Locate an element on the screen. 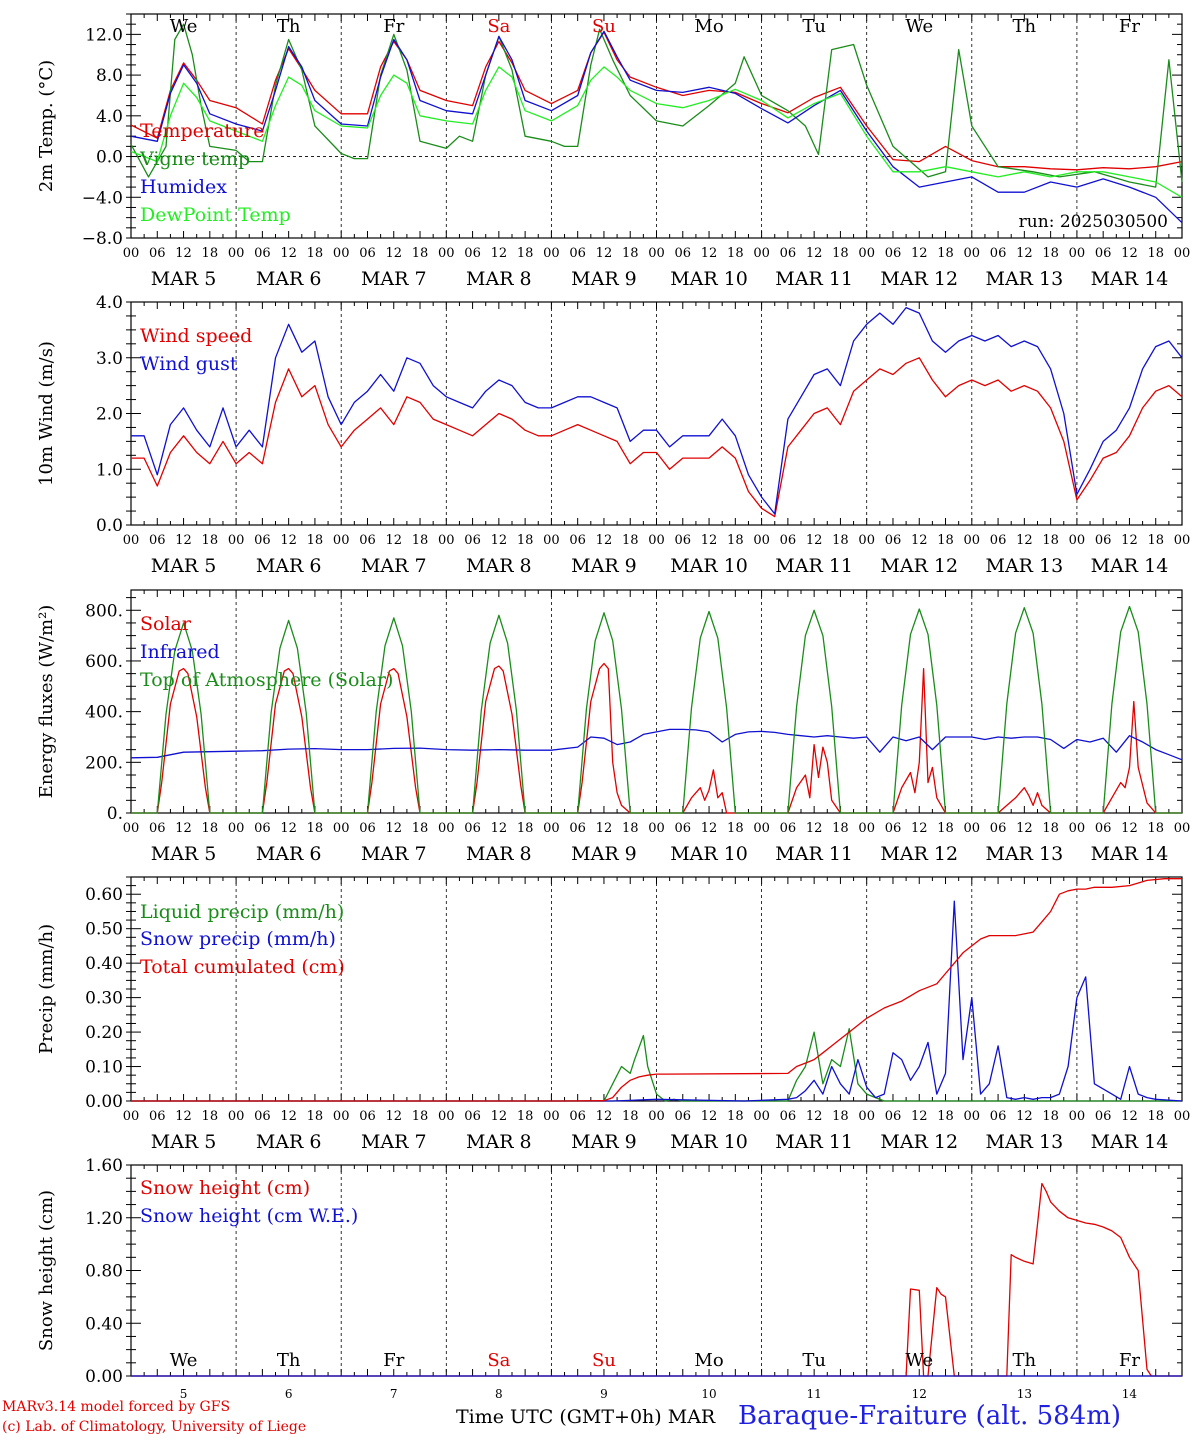 This screenshot has height=1440, width=1194. y-tick-label: 1.20 is located at coordinates (104, 1219).